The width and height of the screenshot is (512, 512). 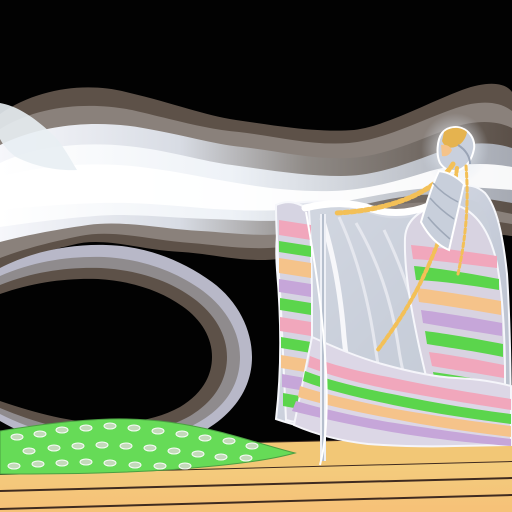 I want to click on head-and-halo, so click(x=455, y=149).